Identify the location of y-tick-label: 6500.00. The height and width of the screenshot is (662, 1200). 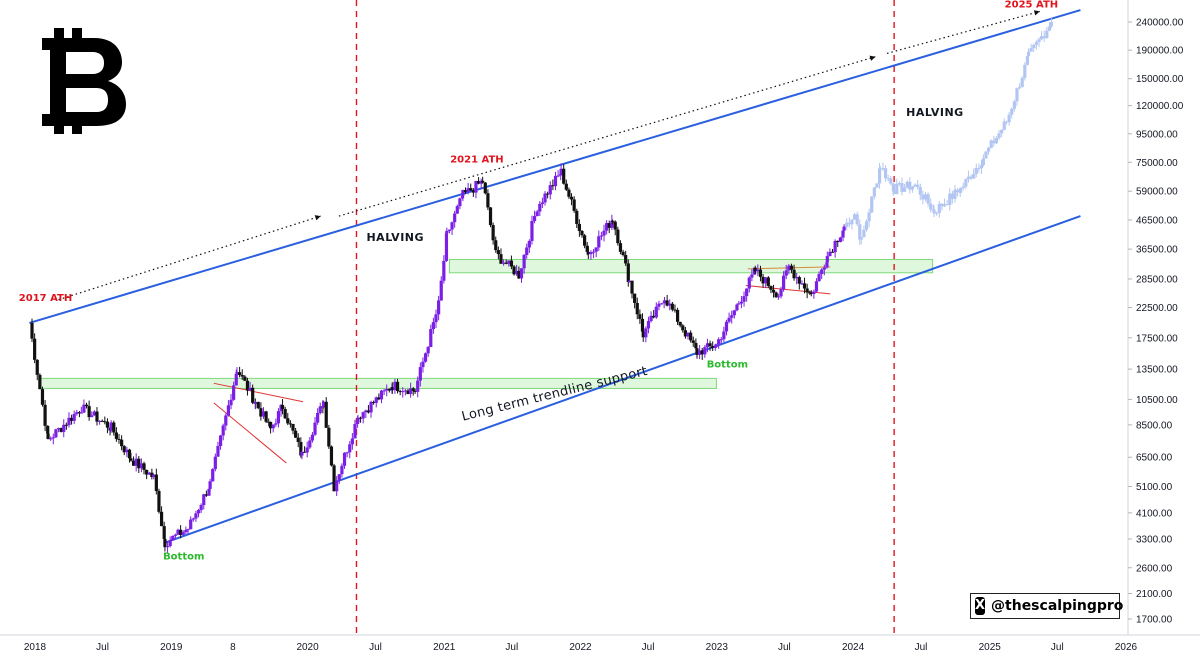
(1154, 458).